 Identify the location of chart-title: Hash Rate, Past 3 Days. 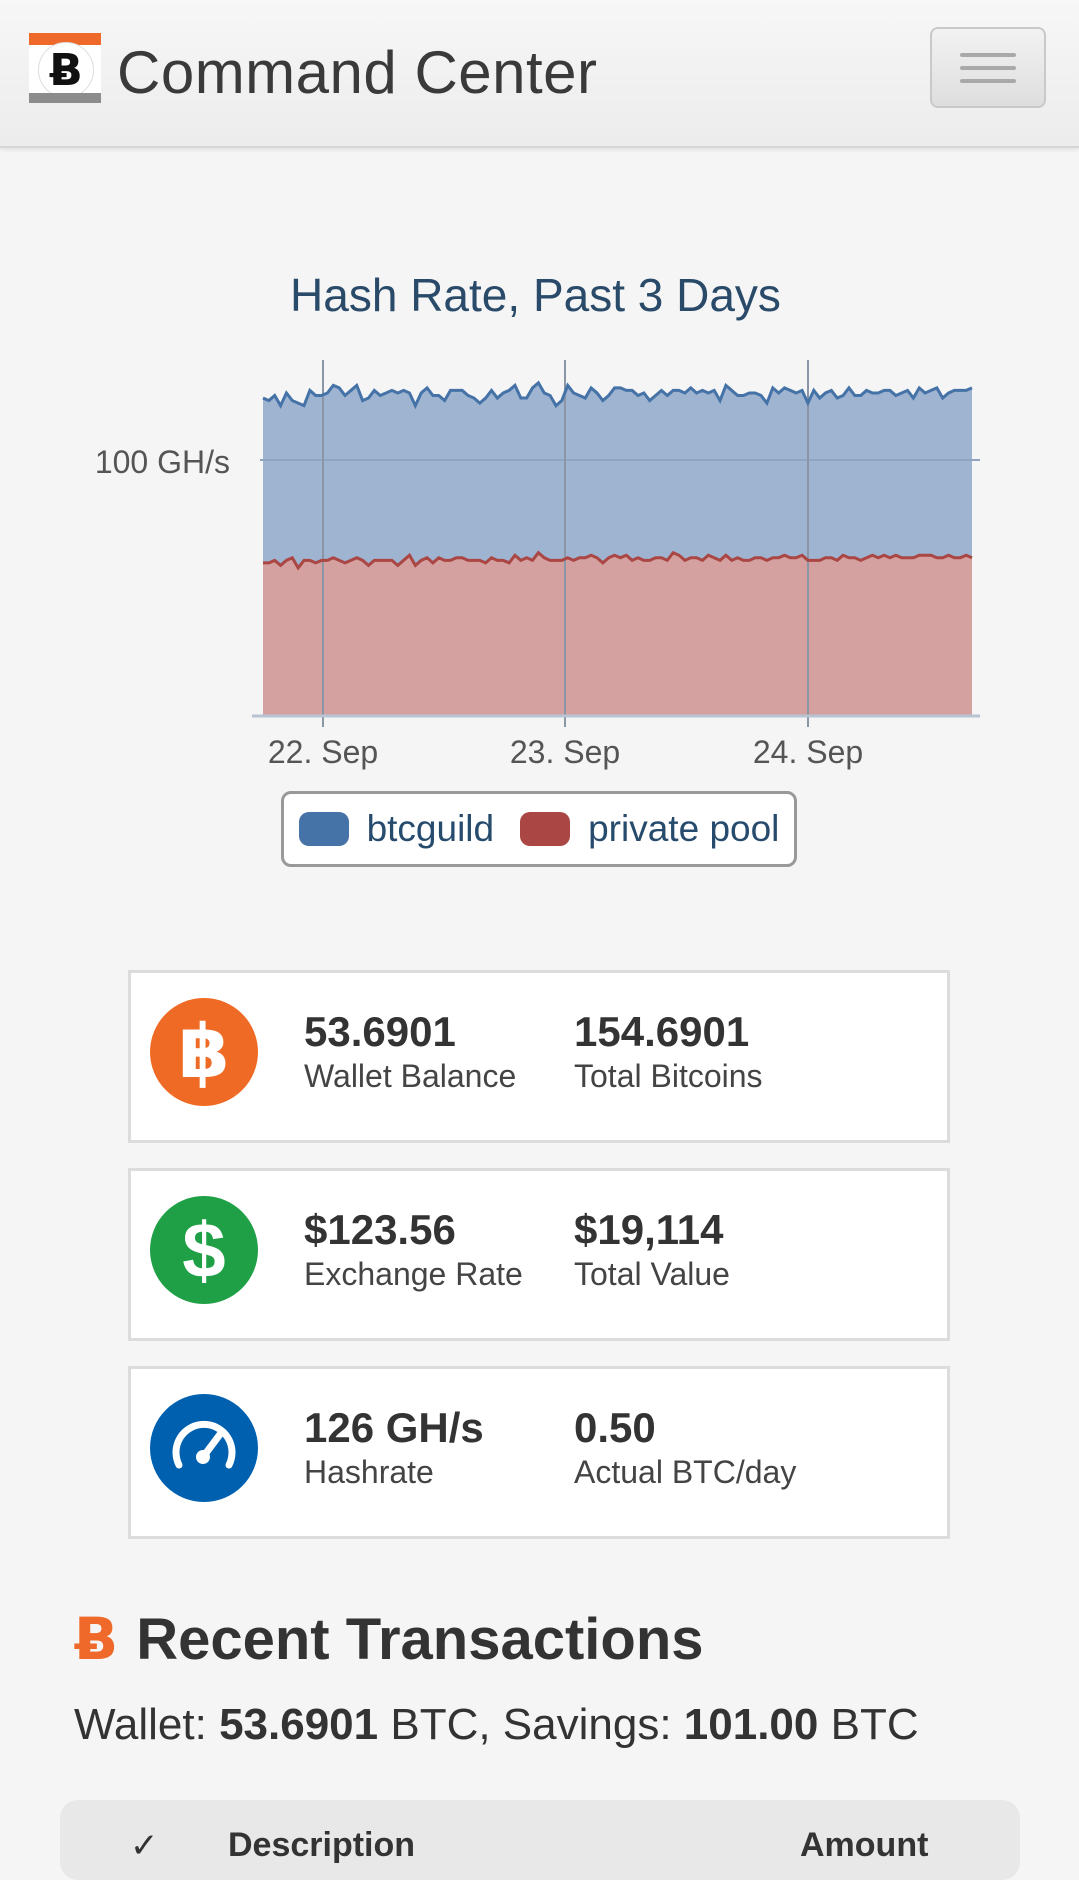
(535, 295).